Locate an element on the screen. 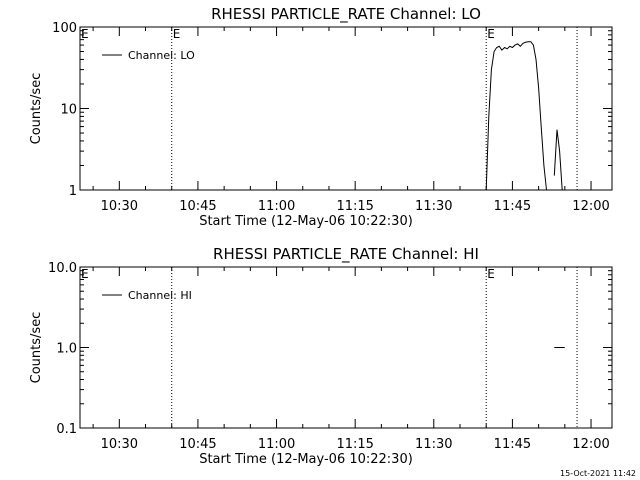 The image size is (640, 480). chart-title: RHESSI PARTICLE_RATE Channel: HI is located at coordinates (346, 254).